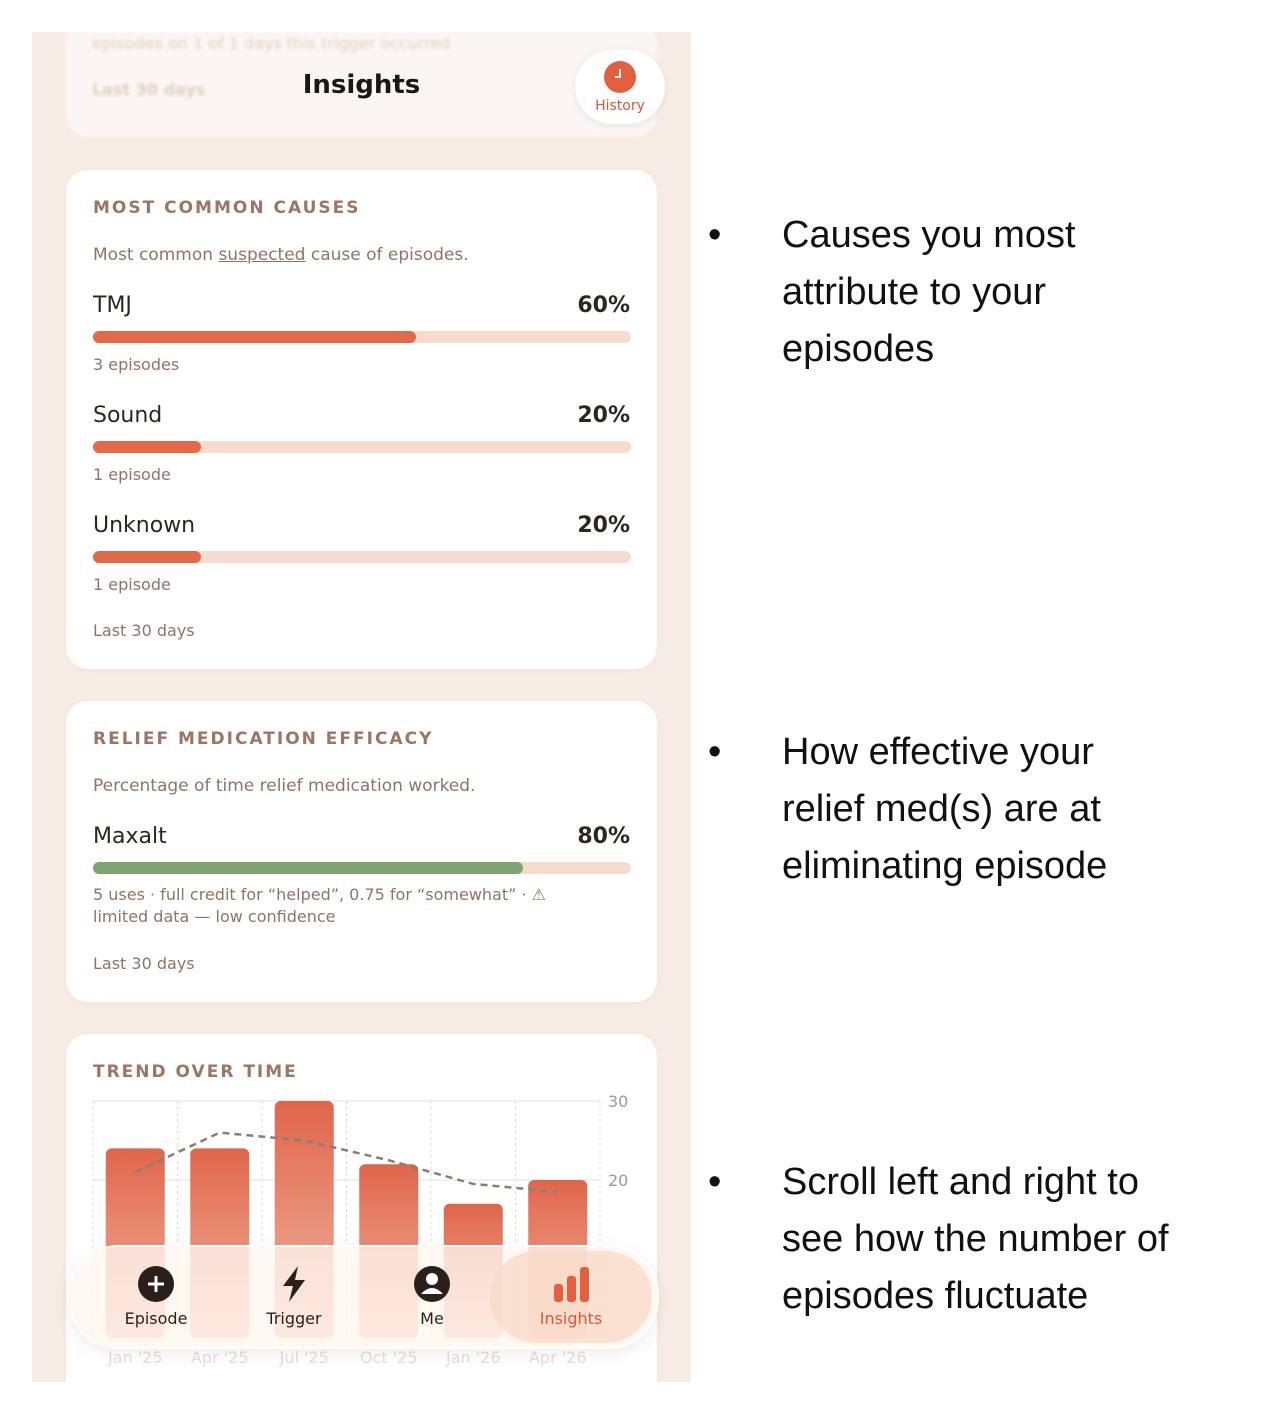  I want to click on subtitle-link: suspected, so click(262, 255).